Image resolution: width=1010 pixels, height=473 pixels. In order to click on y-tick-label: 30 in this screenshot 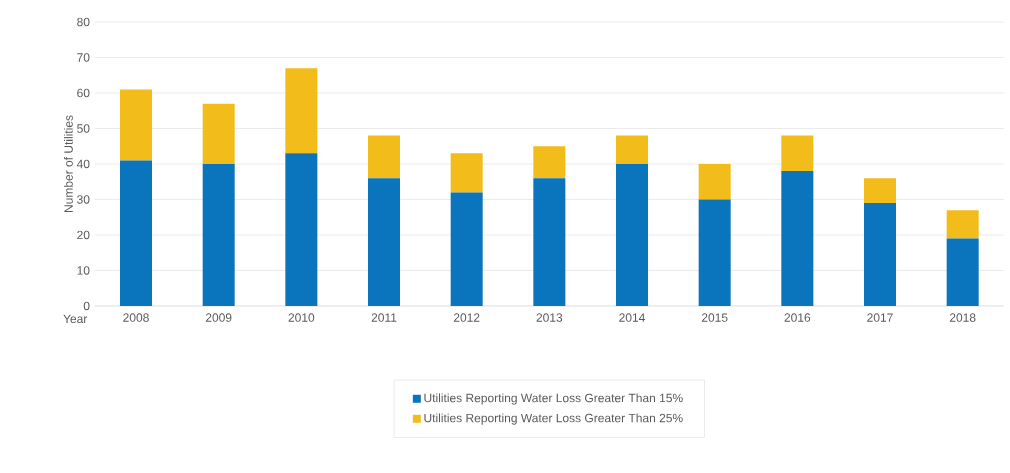, I will do `click(83, 199)`.